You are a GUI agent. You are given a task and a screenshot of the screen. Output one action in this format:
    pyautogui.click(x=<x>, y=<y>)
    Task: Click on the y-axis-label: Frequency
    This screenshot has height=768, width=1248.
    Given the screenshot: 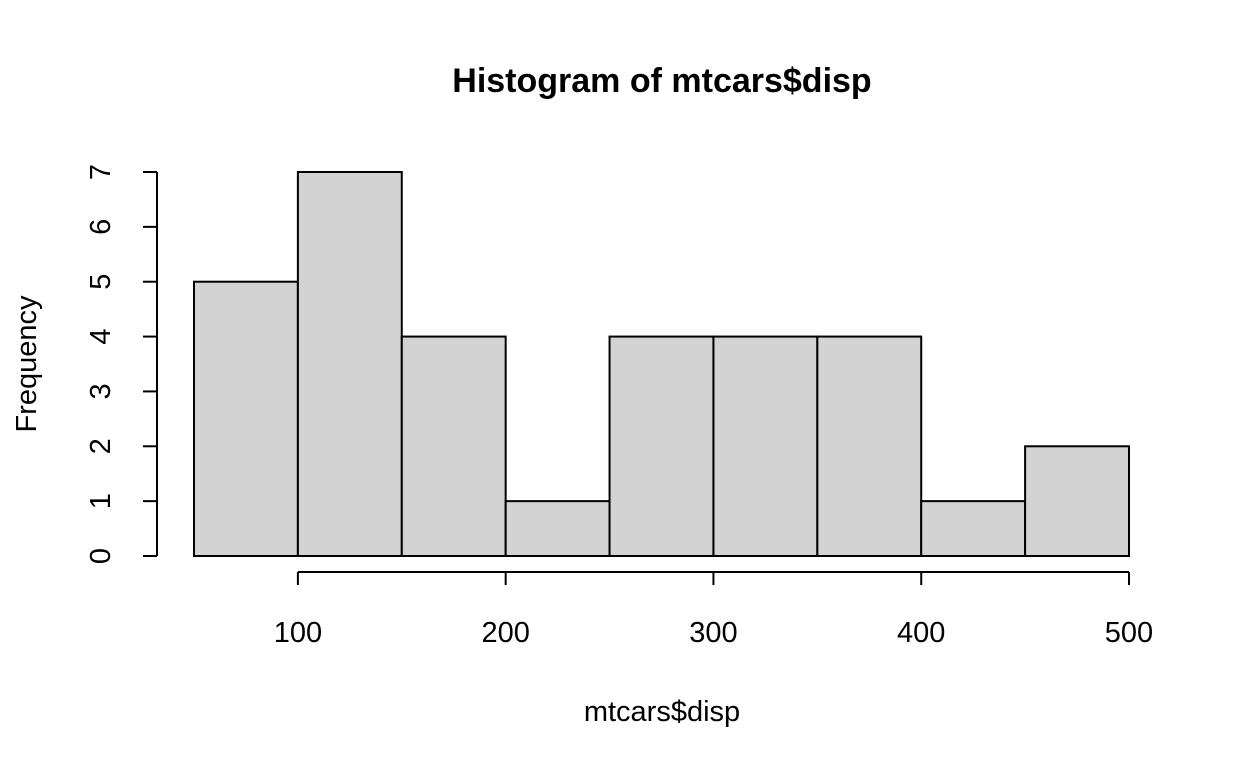 What is the action you would take?
    pyautogui.click(x=27, y=364)
    